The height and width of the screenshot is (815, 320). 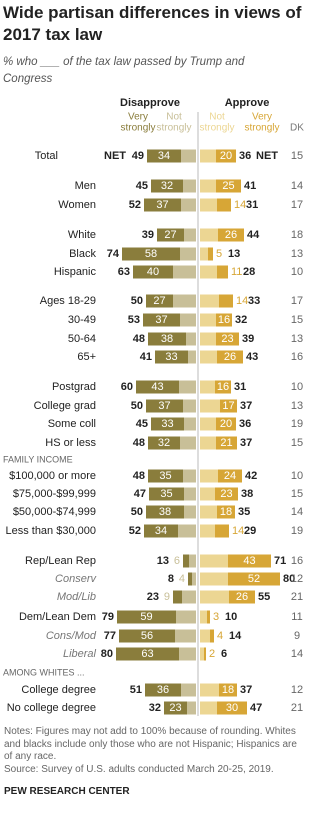 I want to click on value-label: 20, so click(x=226, y=156).